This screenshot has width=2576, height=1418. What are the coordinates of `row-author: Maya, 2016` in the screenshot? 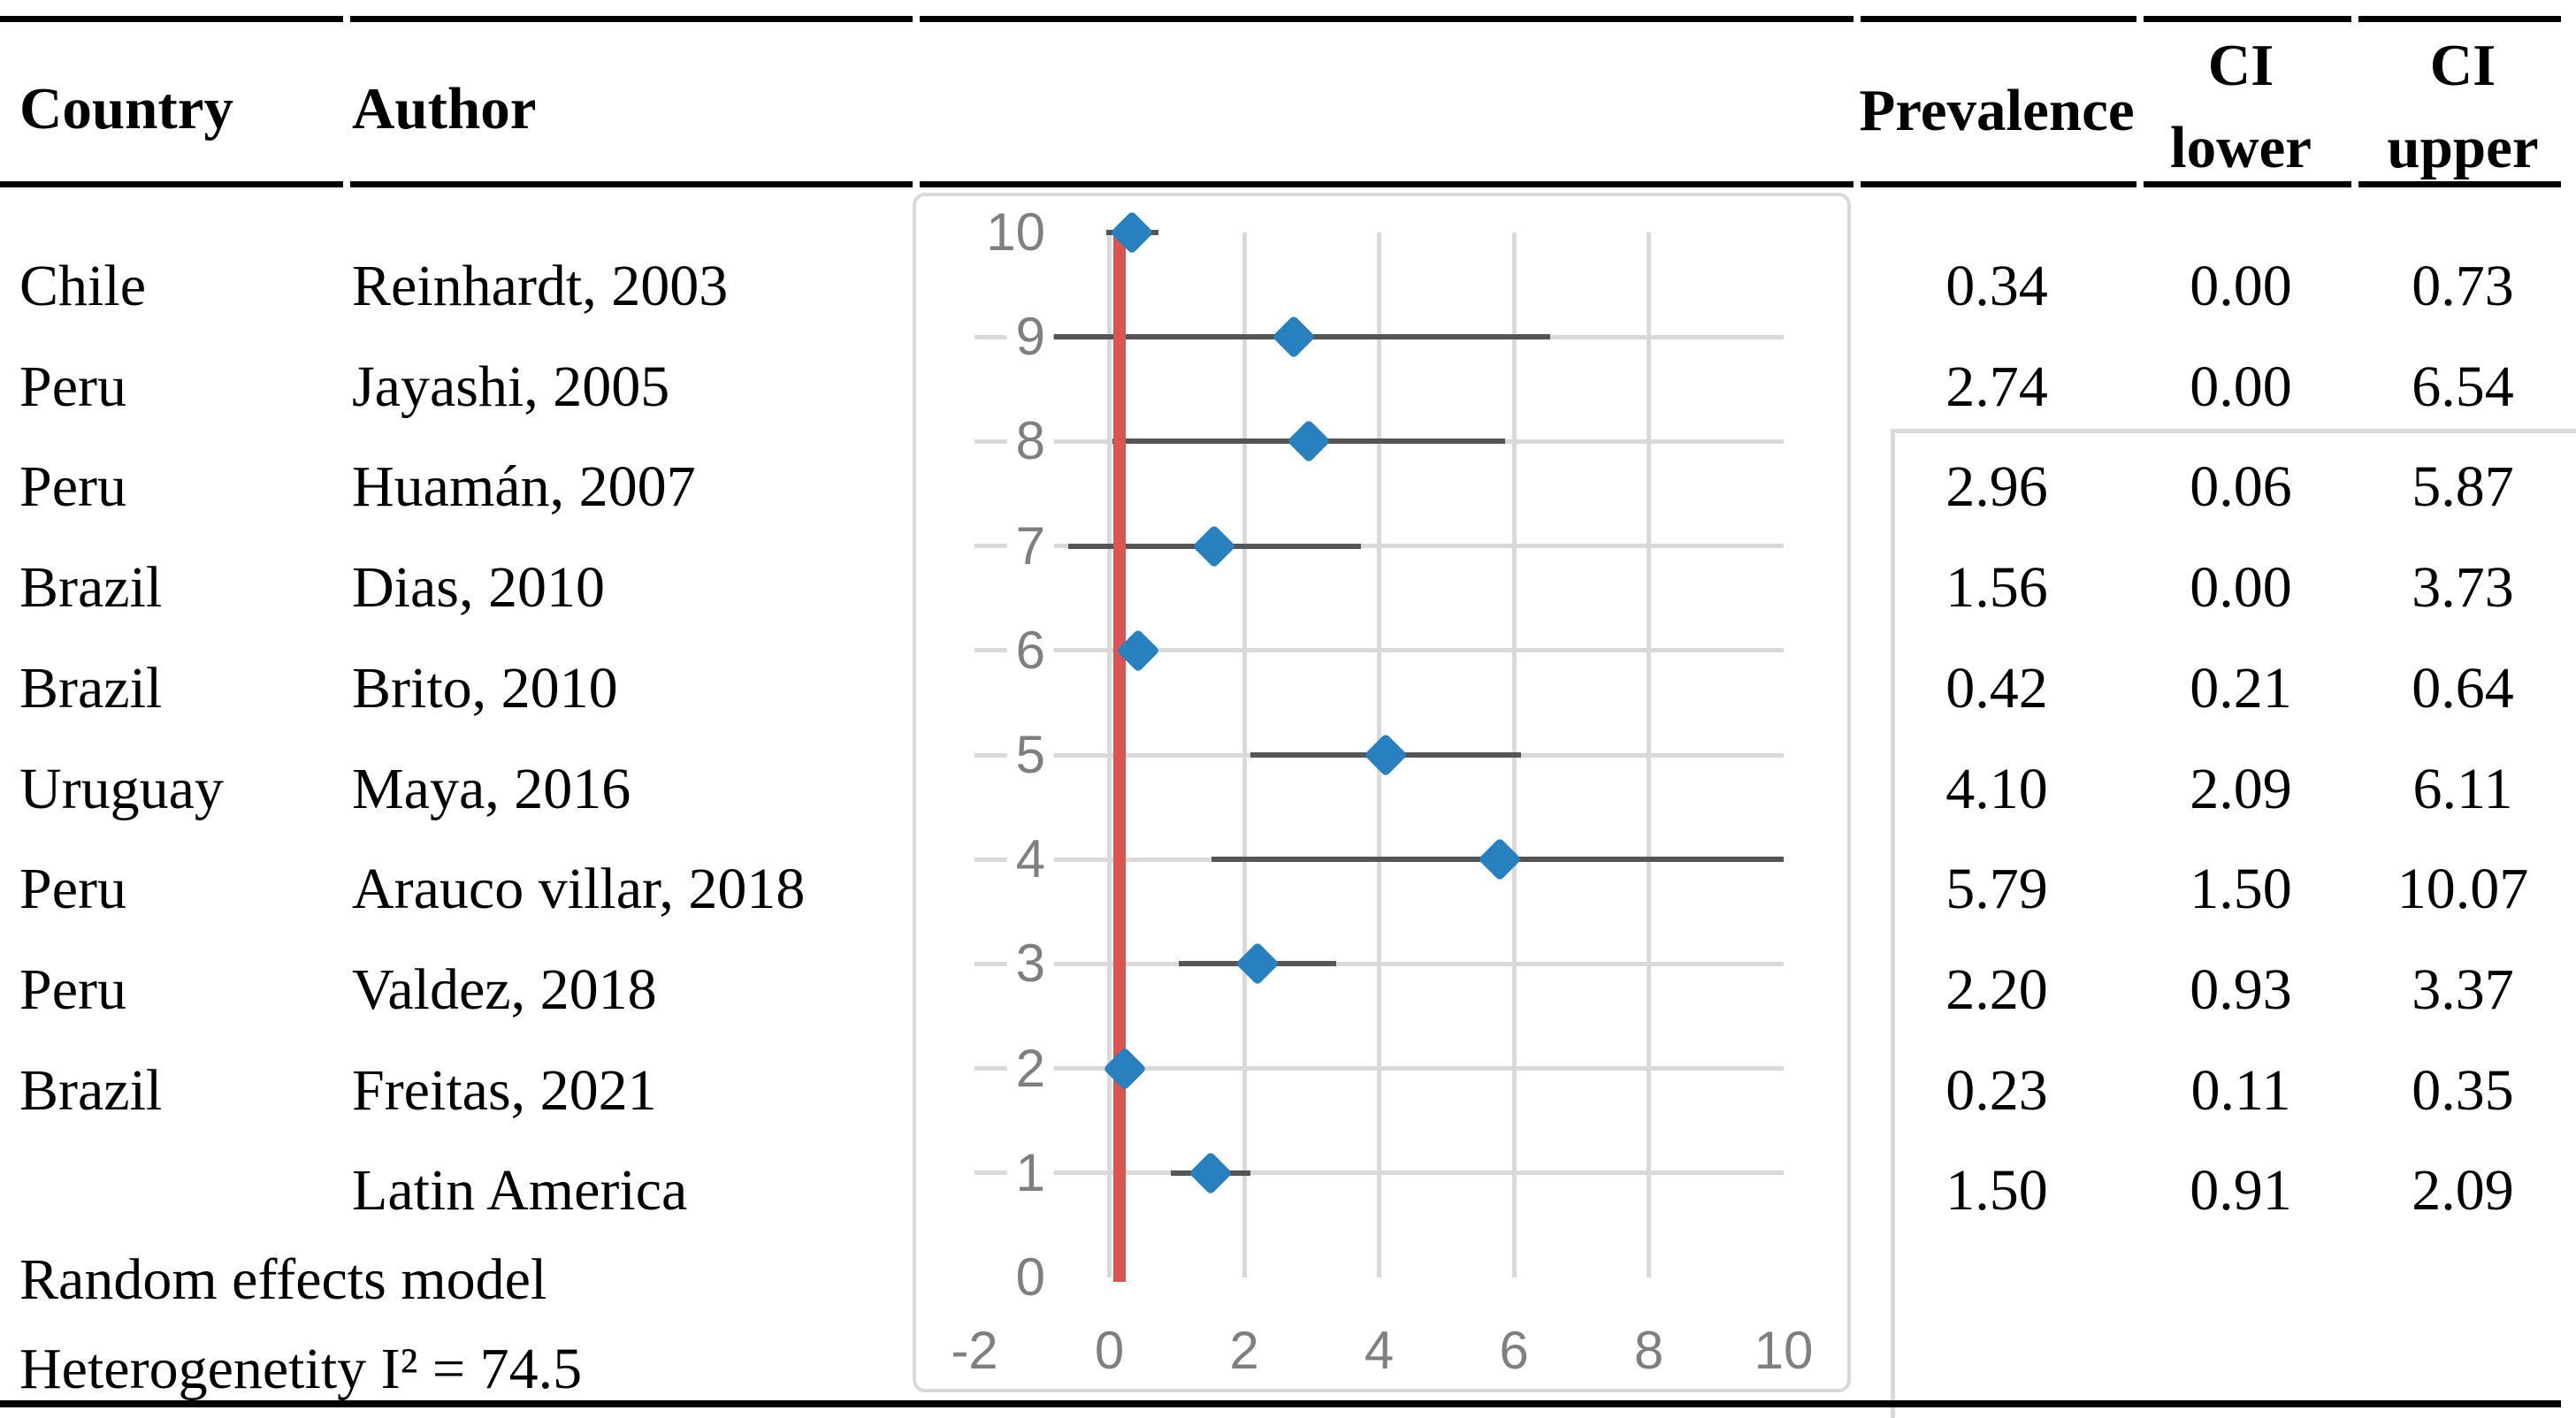 It's located at (492, 788).